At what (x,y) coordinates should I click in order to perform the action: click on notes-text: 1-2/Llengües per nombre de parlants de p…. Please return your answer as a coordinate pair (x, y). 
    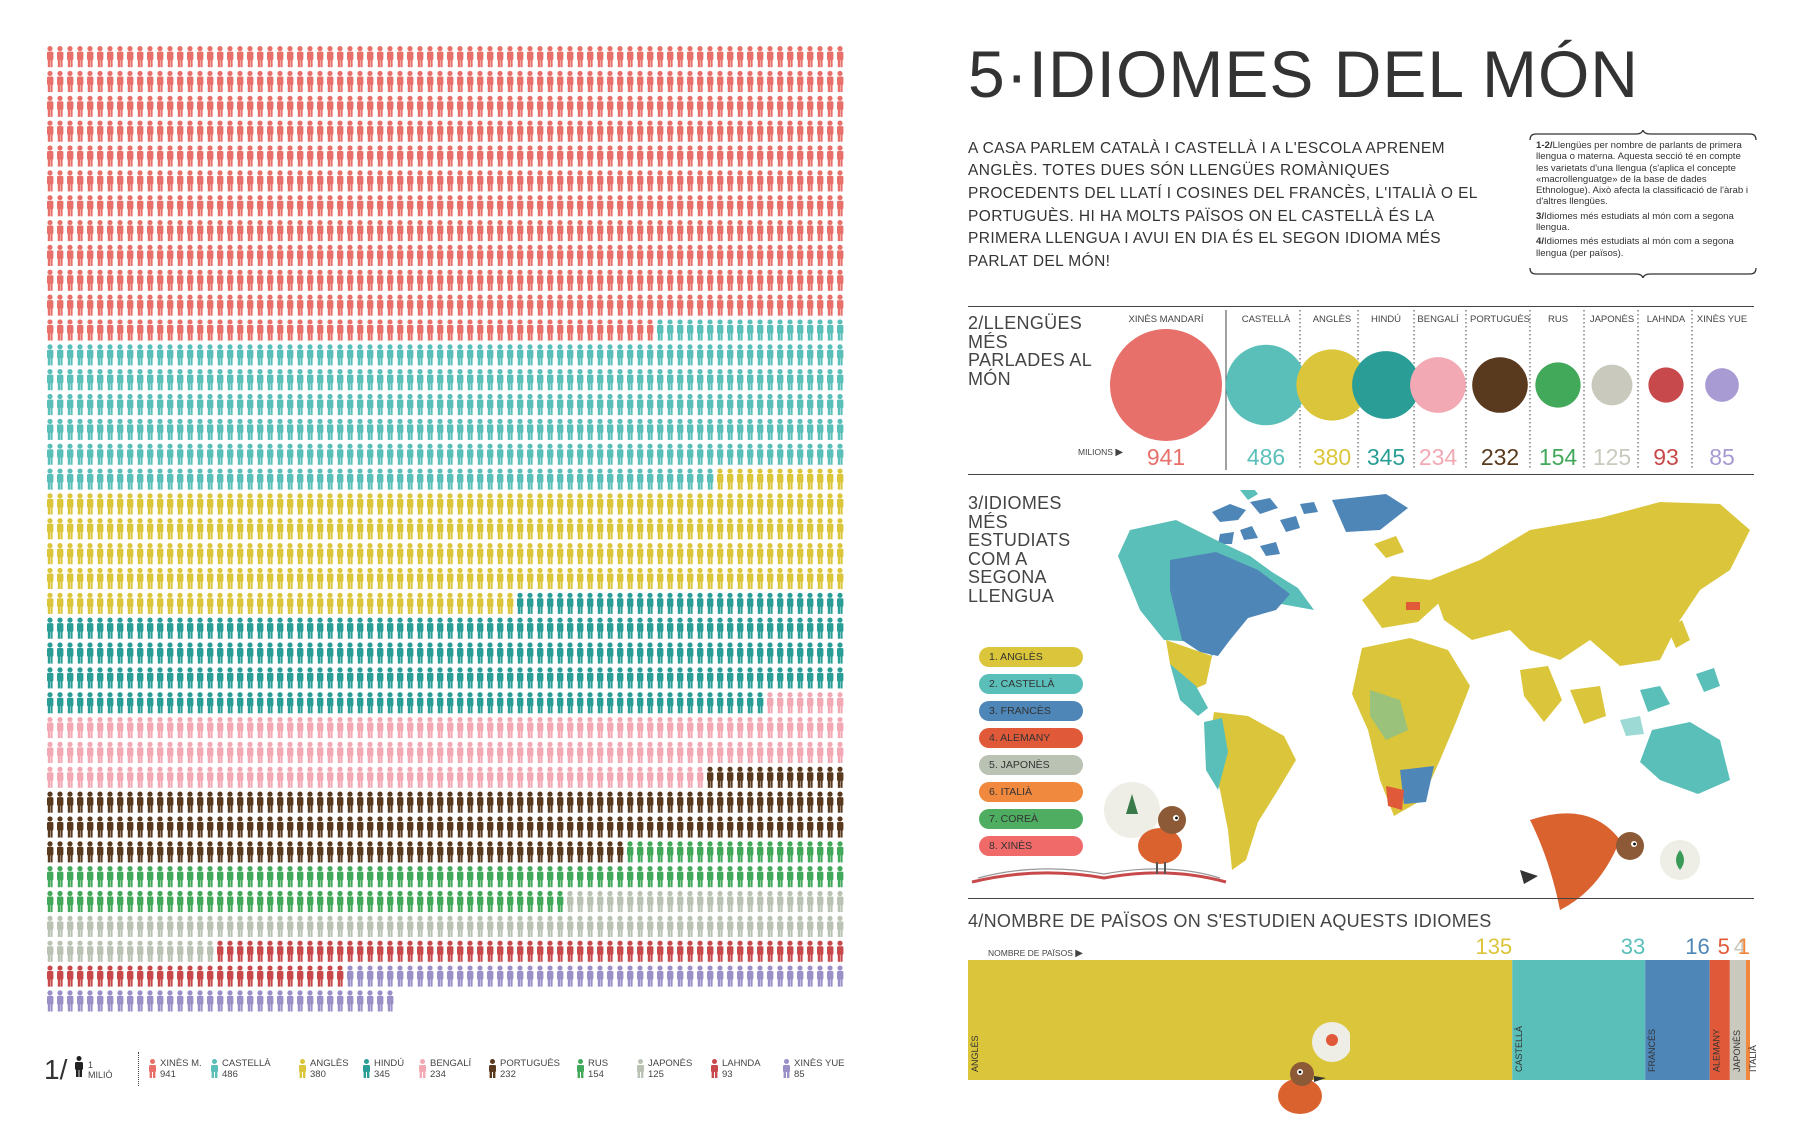
    Looking at the image, I should click on (1645, 201).